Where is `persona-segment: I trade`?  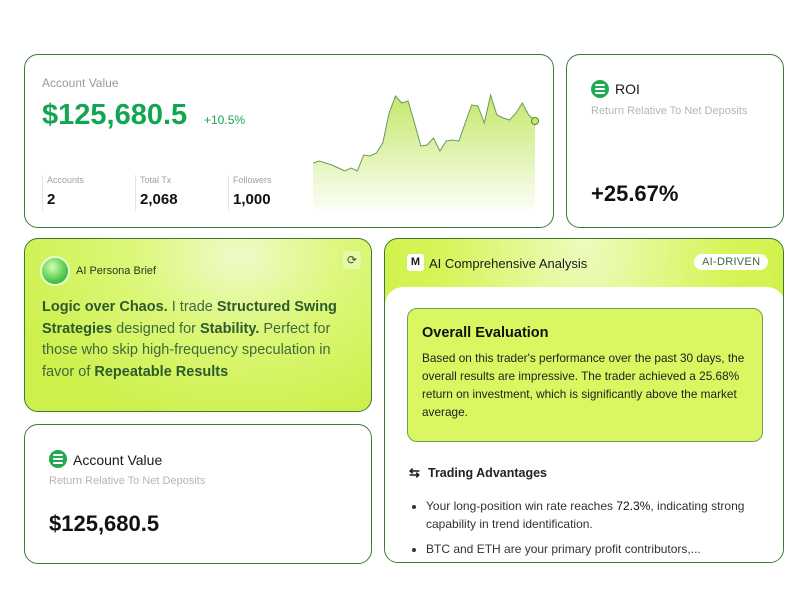
persona-segment: I trade is located at coordinates (192, 307).